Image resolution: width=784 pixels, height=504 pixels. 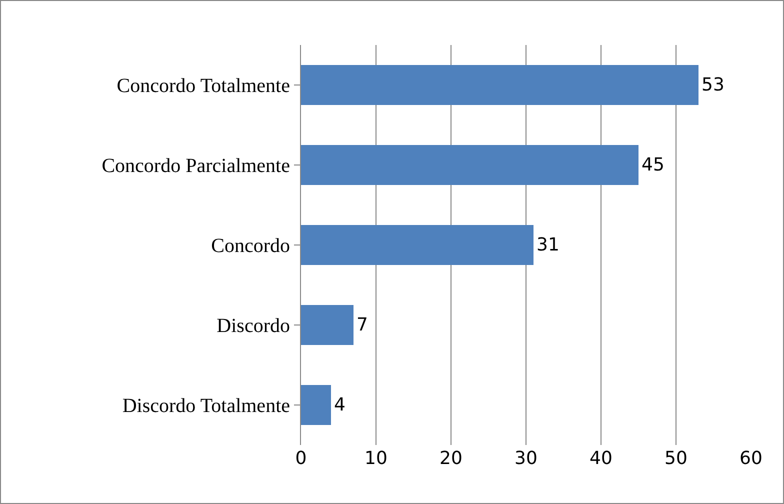 What do you see at coordinates (451, 458) in the screenshot?
I see `x-tick-label: 20` at bounding box center [451, 458].